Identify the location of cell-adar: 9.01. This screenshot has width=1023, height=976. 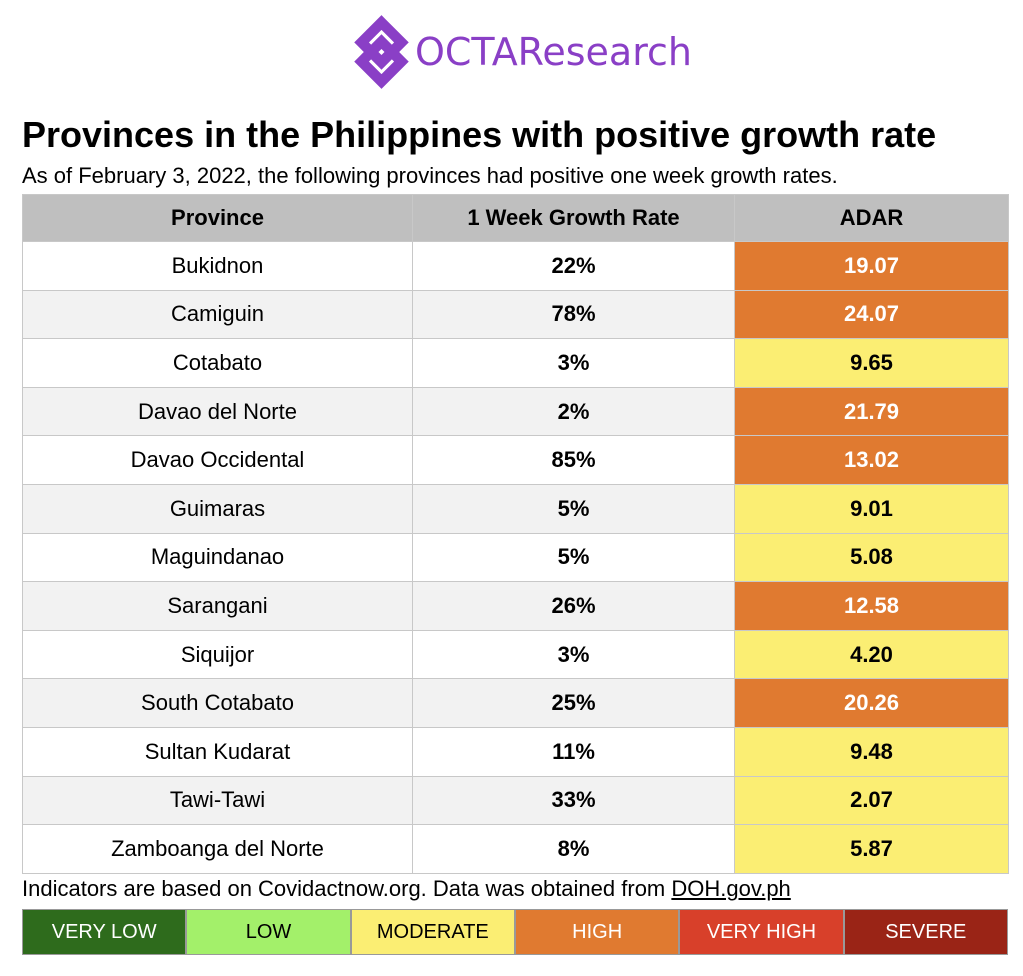
(871, 508).